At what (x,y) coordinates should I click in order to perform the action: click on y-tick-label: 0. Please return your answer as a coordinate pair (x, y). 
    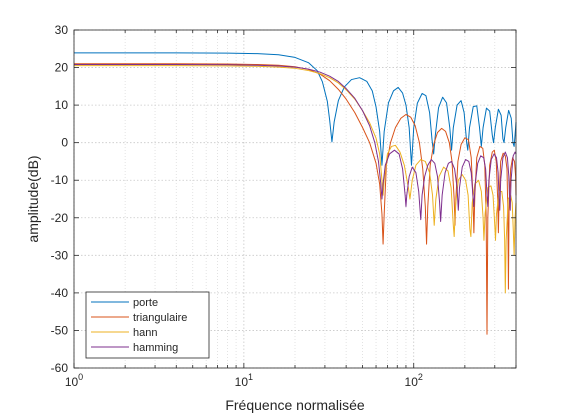
    Looking at the image, I should click on (64, 143).